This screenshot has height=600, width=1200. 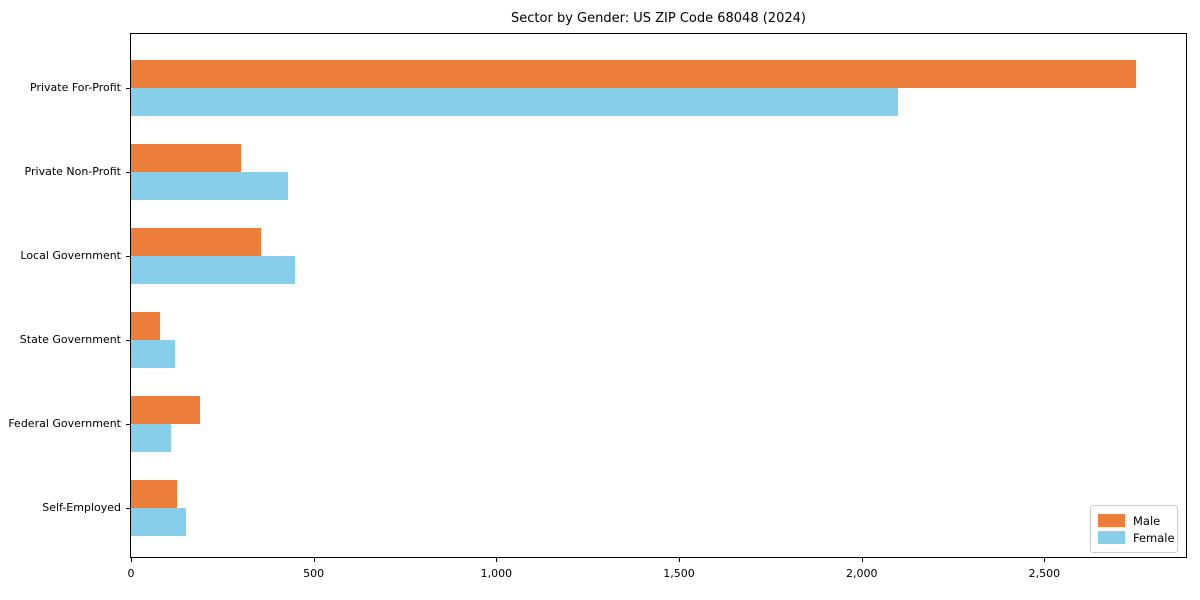 I want to click on legend: Male Female, so click(x=1134, y=529).